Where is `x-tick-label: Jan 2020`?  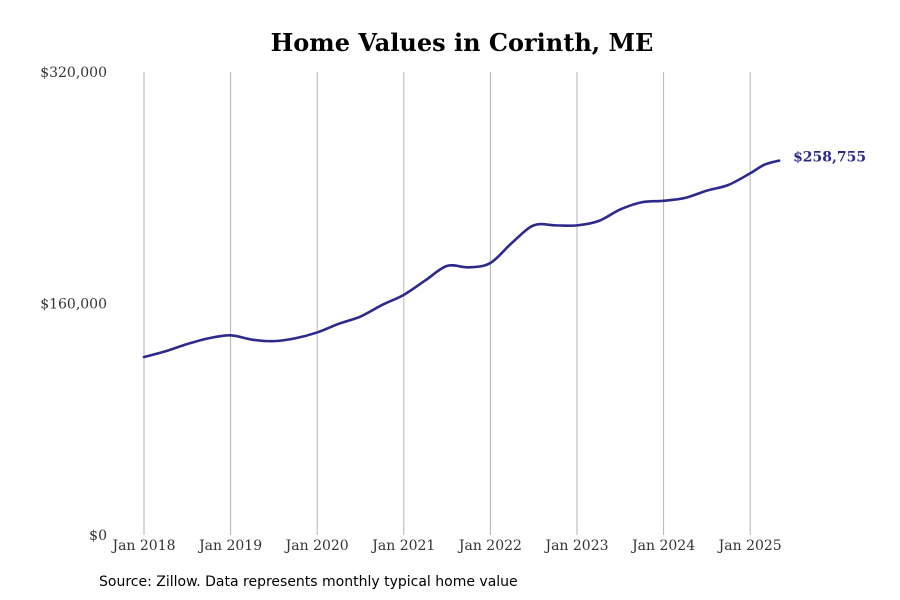 x-tick-label: Jan 2020 is located at coordinates (316, 546).